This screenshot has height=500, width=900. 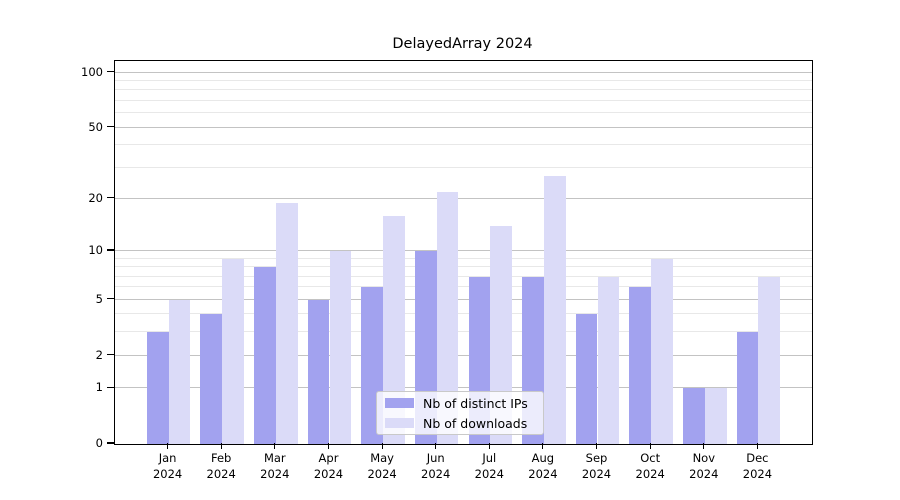 I want to click on y-tick-label-50: 50, so click(x=95, y=126).